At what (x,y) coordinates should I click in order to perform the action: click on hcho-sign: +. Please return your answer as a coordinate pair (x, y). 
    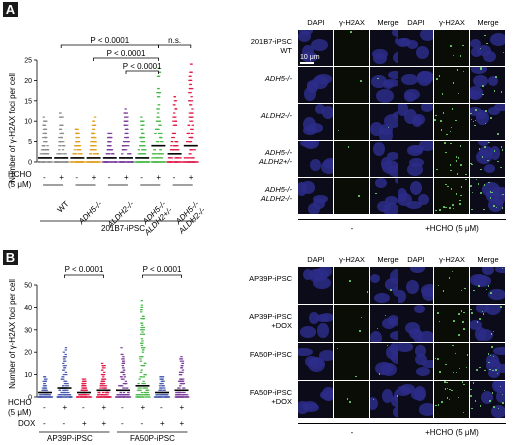
    Looking at the image, I should click on (104, 407).